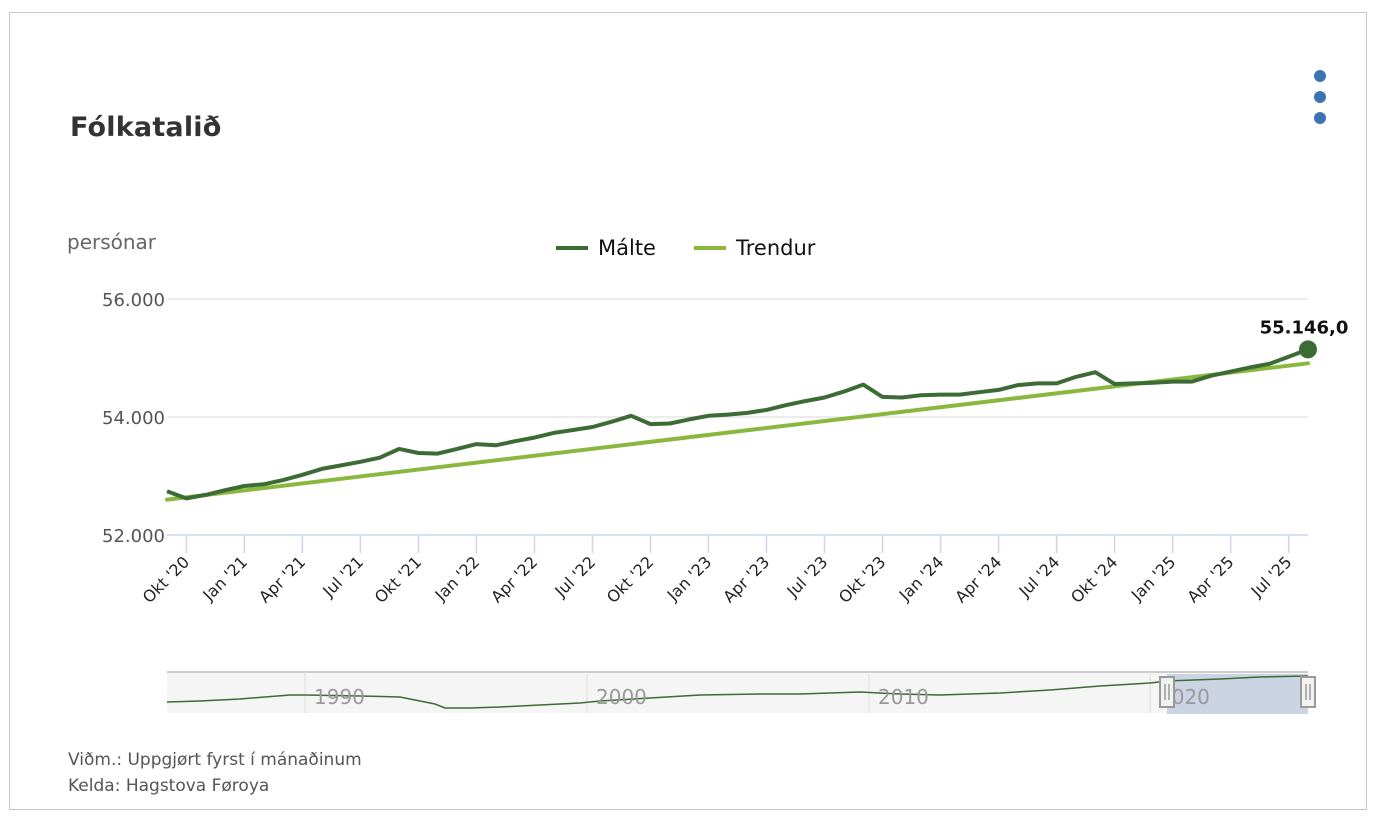 This screenshot has width=1380, height=822. What do you see at coordinates (1271, 576) in the screenshot?
I see `x-tick-label: Jul '25` at bounding box center [1271, 576].